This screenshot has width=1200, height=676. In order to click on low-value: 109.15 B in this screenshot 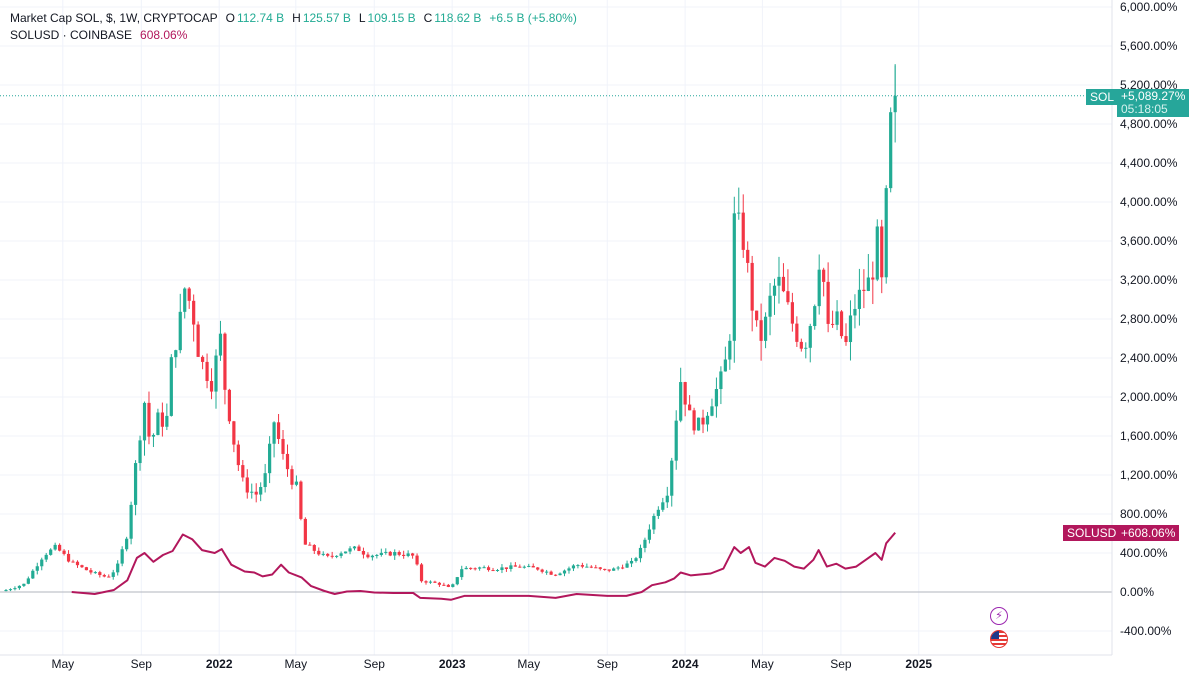, I will do `click(391, 18)`.